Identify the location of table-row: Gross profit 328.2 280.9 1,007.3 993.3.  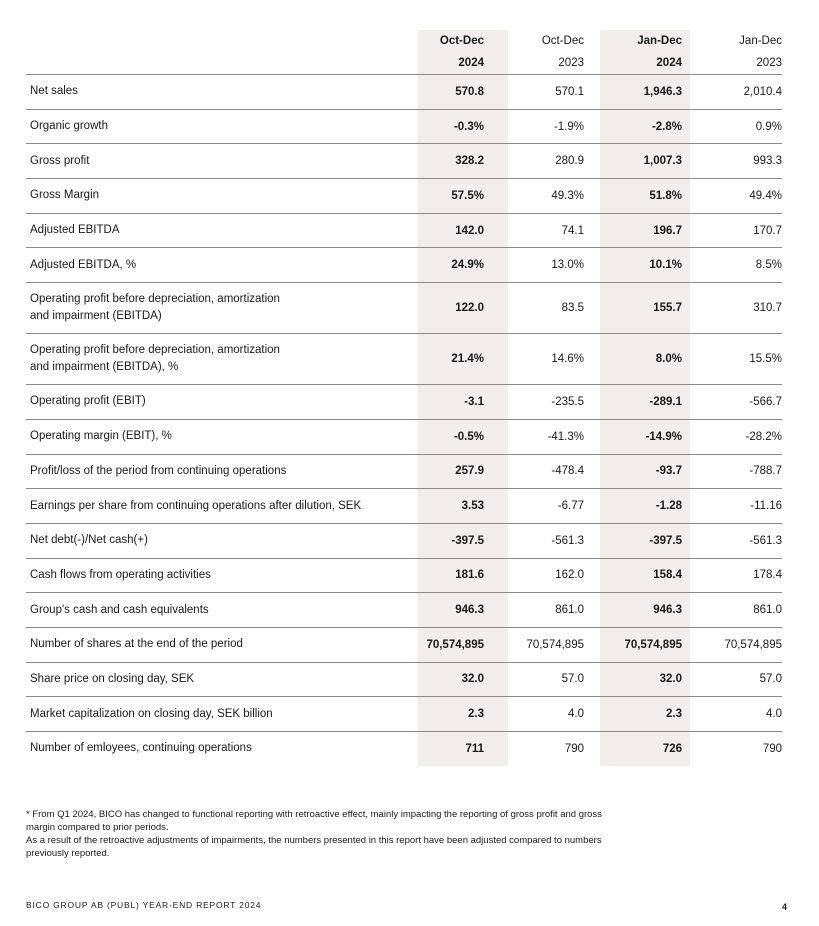
(404, 161).